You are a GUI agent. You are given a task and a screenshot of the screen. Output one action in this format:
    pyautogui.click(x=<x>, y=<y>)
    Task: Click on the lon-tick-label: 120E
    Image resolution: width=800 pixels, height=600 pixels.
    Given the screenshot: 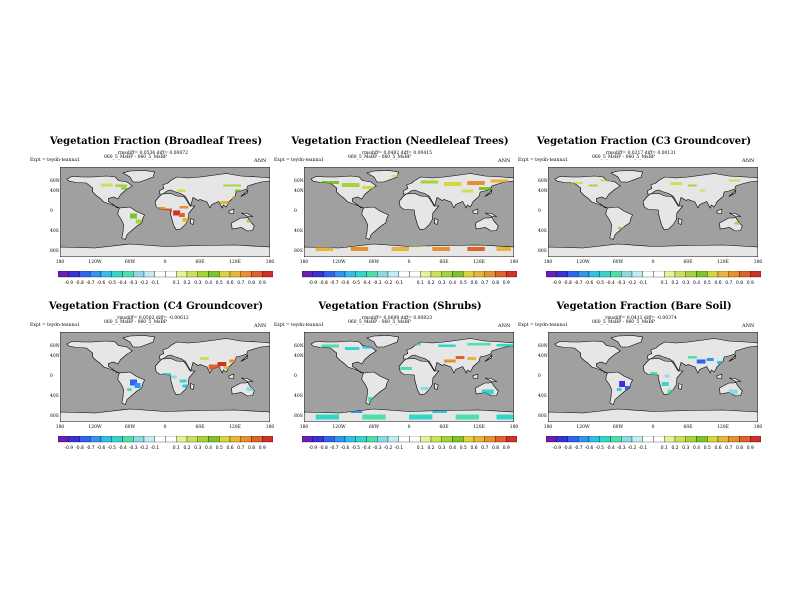 What is the action you would take?
    pyautogui.click(x=479, y=262)
    